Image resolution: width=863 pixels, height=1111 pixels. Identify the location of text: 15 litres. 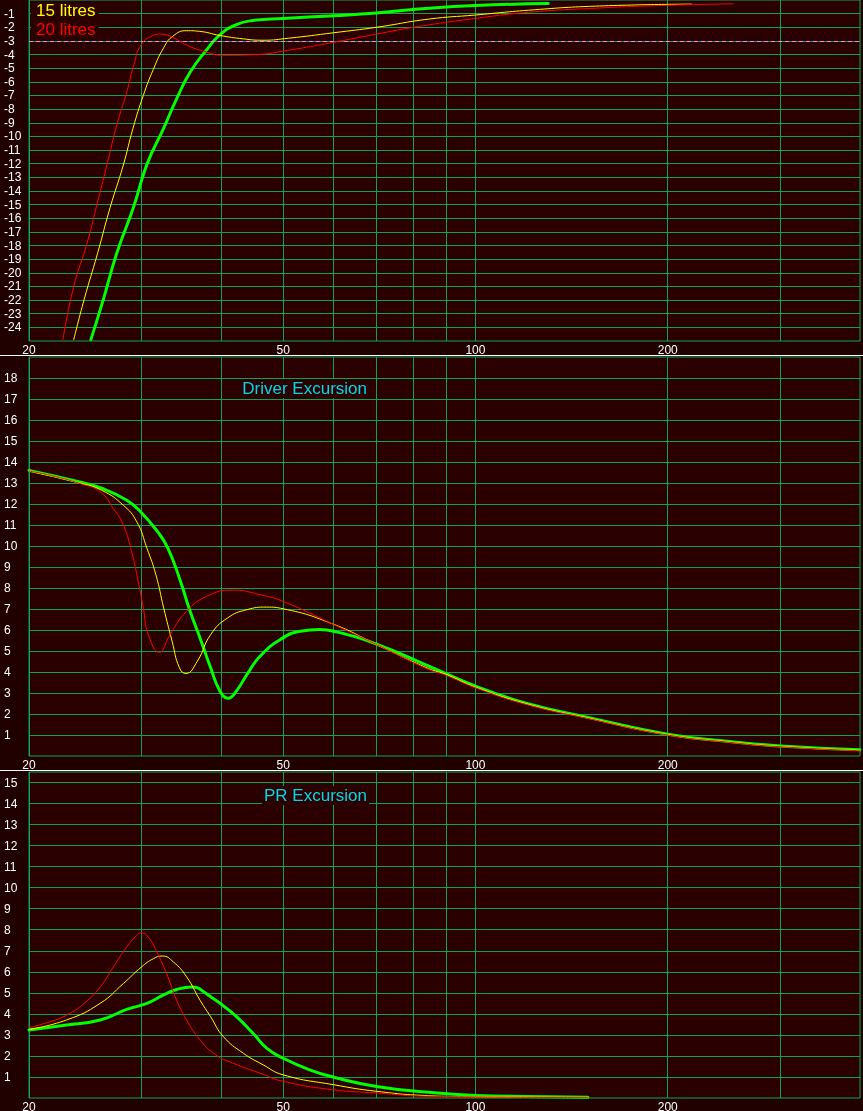
(66, 10).